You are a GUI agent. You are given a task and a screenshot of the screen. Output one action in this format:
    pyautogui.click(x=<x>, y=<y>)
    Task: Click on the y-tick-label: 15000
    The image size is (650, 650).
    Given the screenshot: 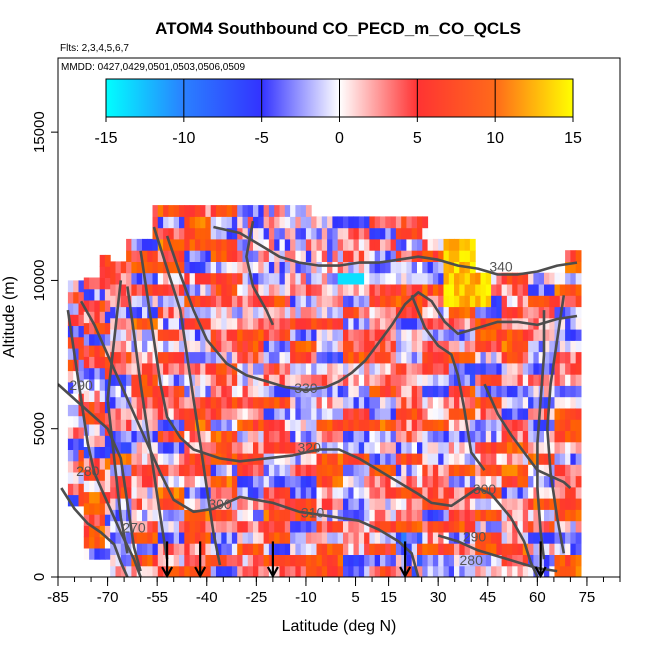 What is the action you would take?
    pyautogui.click(x=39, y=132)
    